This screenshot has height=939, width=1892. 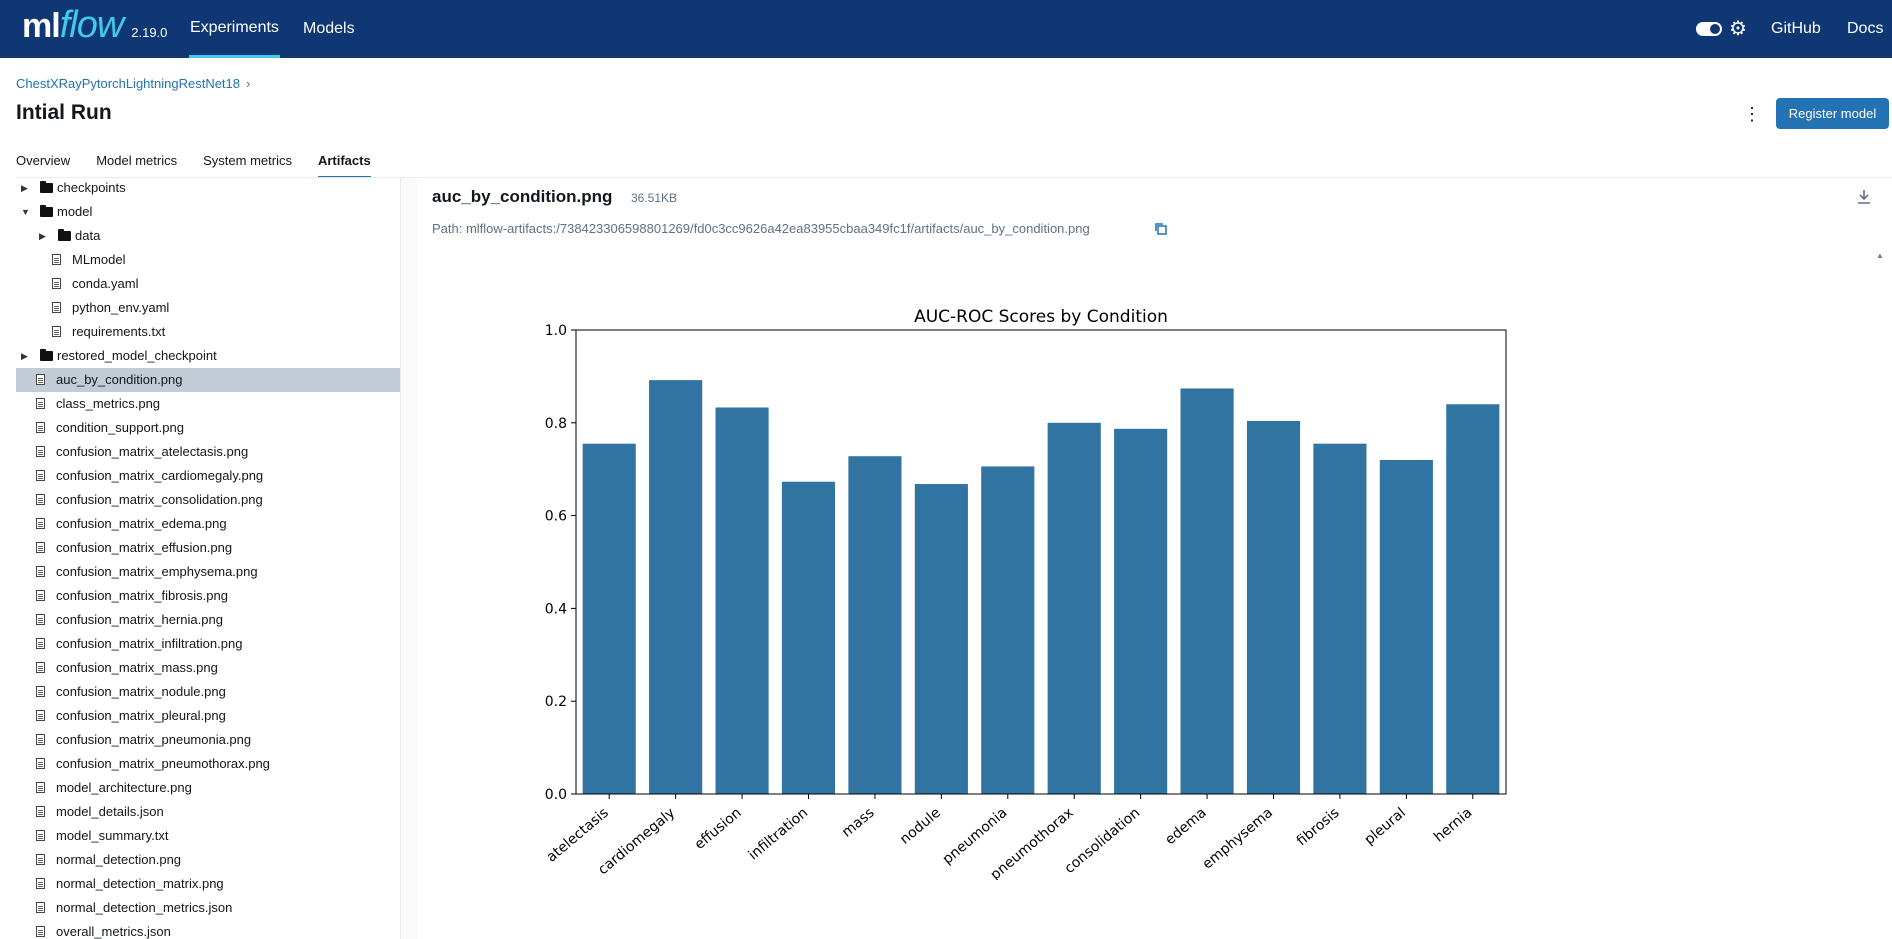 I want to click on tree-file-item: confusion_matrix_nodule.png, so click(x=208, y=692).